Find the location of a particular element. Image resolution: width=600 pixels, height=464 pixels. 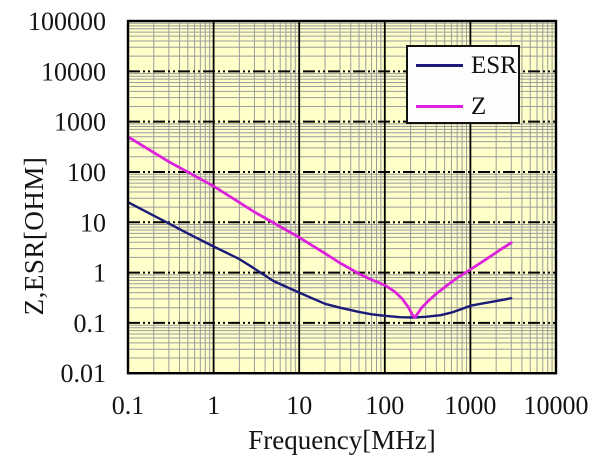

legend: ESR Z is located at coordinates (463, 84).